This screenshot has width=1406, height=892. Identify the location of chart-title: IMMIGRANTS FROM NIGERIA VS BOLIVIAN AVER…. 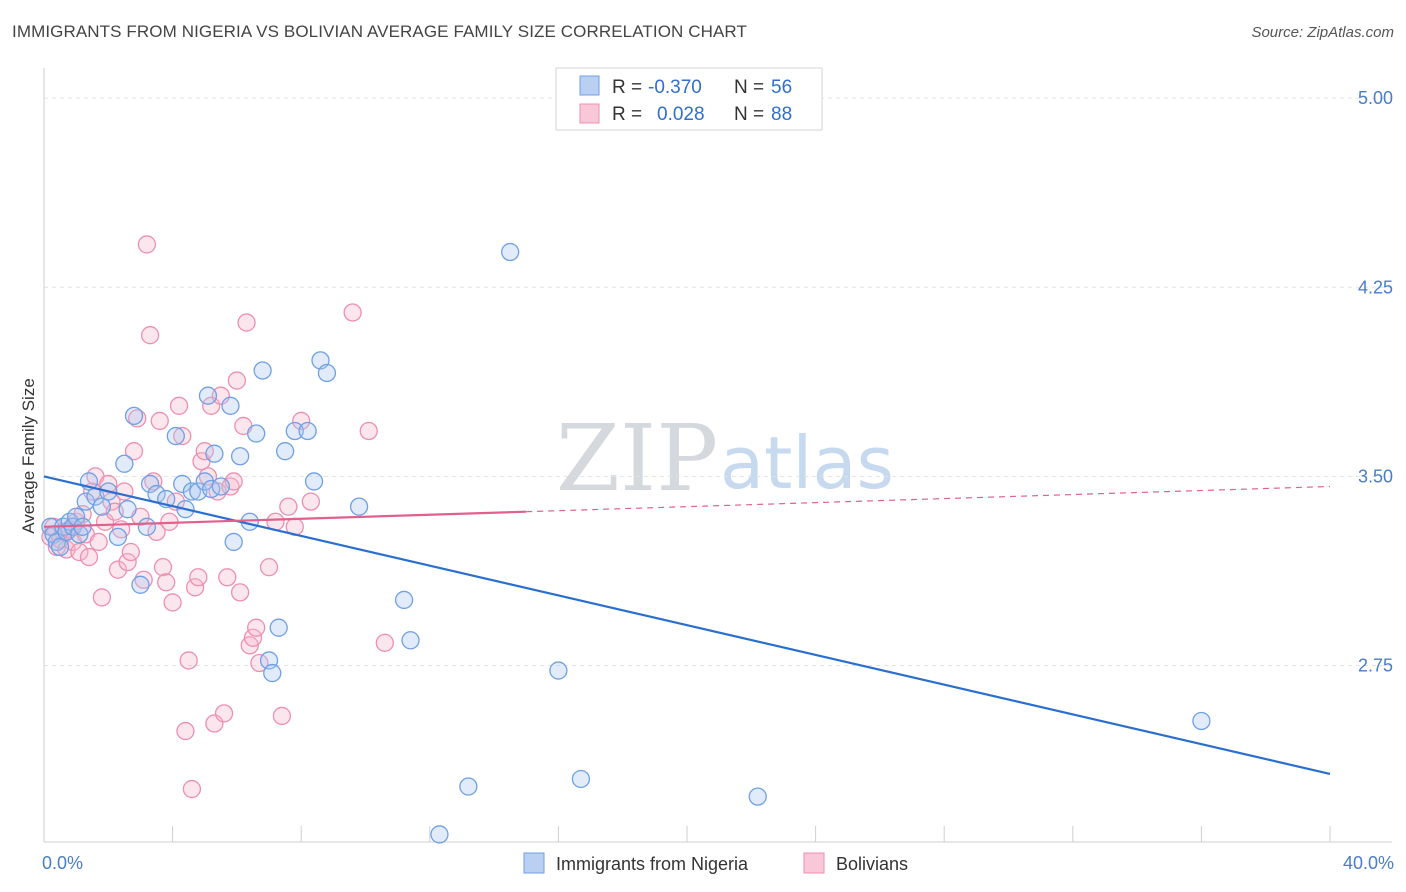
(379, 31).